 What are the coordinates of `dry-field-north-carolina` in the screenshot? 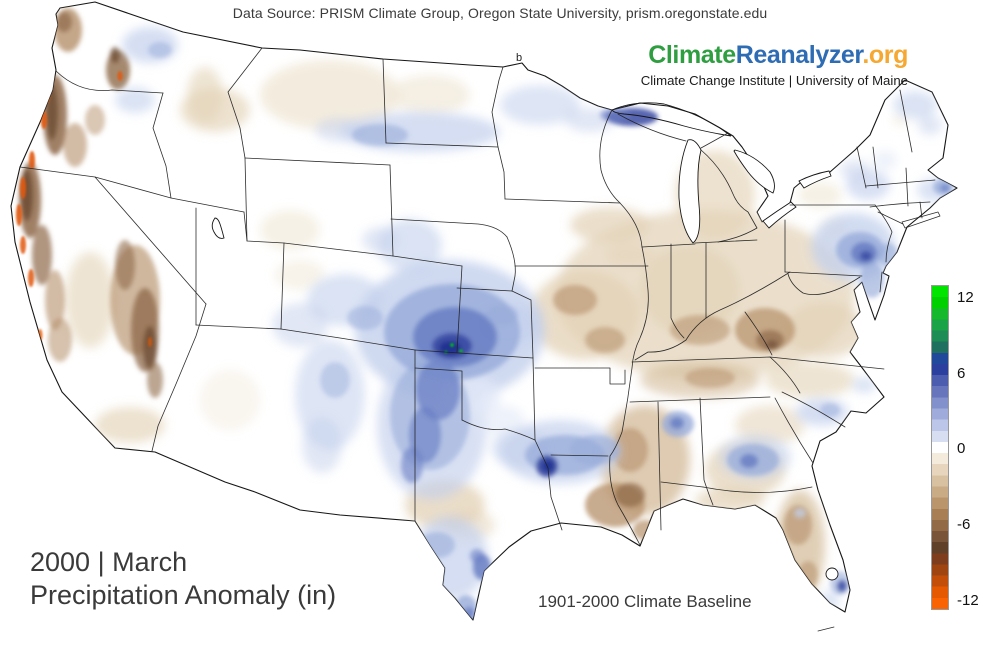 It's located at (810, 380).